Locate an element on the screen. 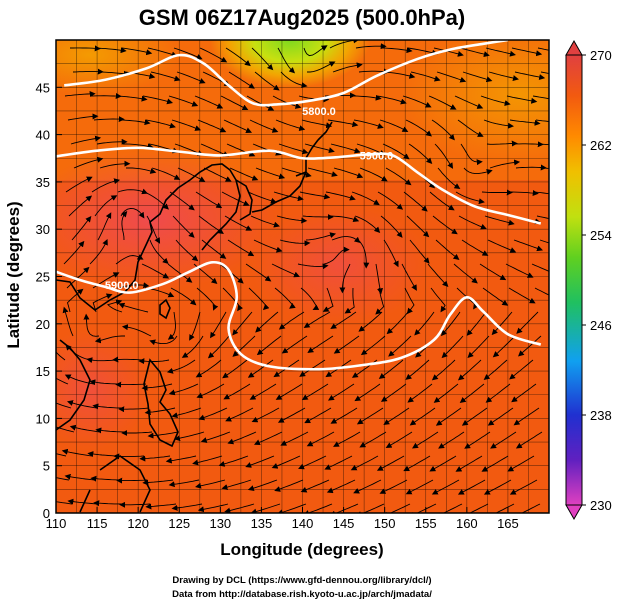  x-axis-ticks: 110 115 120 125 130 135 140 145 150 155 160 165 is located at coordinates (282, 519).